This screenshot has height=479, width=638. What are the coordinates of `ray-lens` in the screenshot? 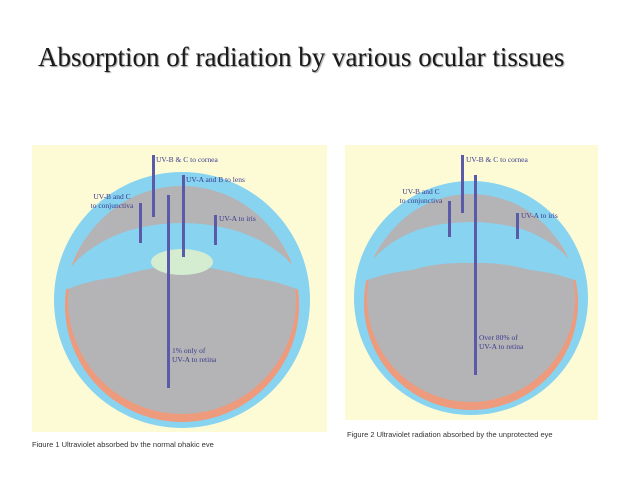 It's located at (183, 216).